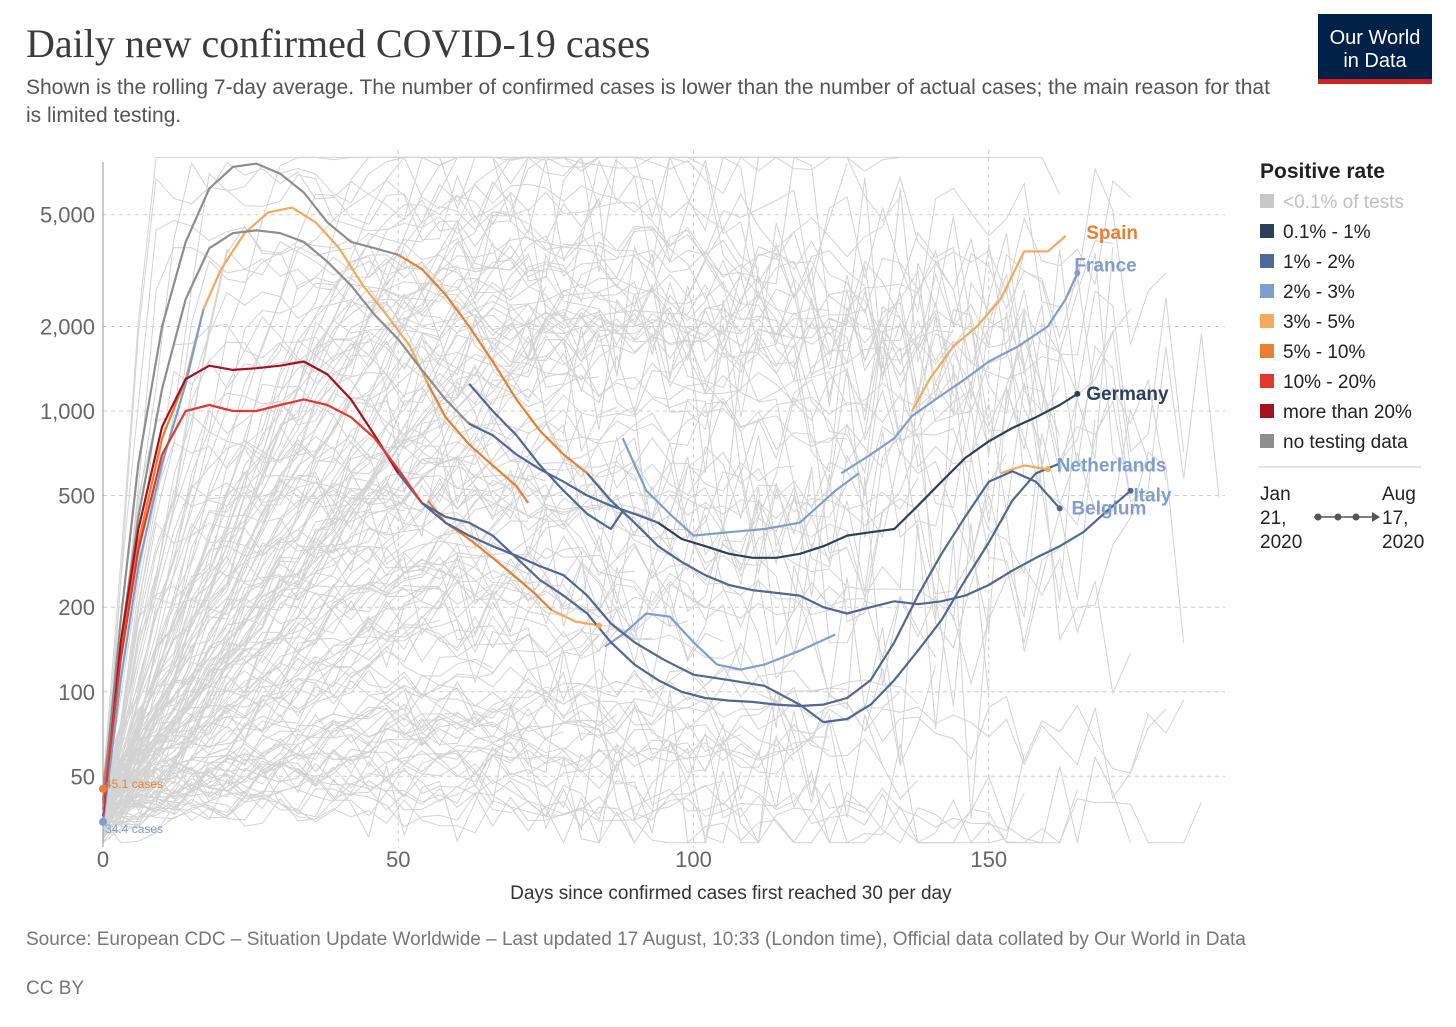  Describe the element at coordinates (134, 829) in the screenshot. I see `start-annotation: 34.4 cases` at that location.